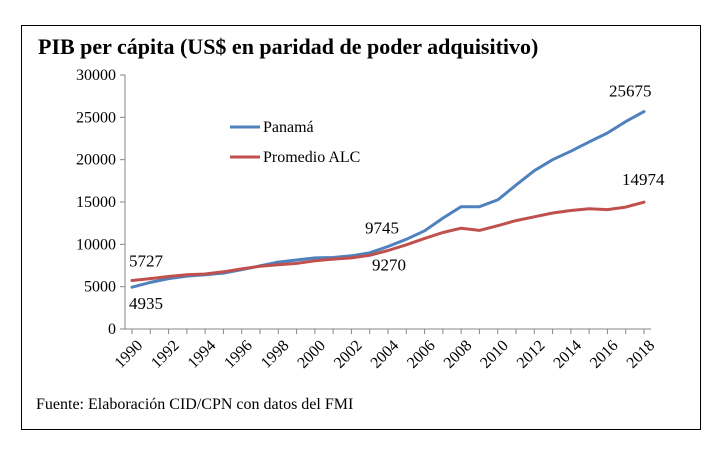  I want to click on y-tick-label: 15000, so click(96, 202).